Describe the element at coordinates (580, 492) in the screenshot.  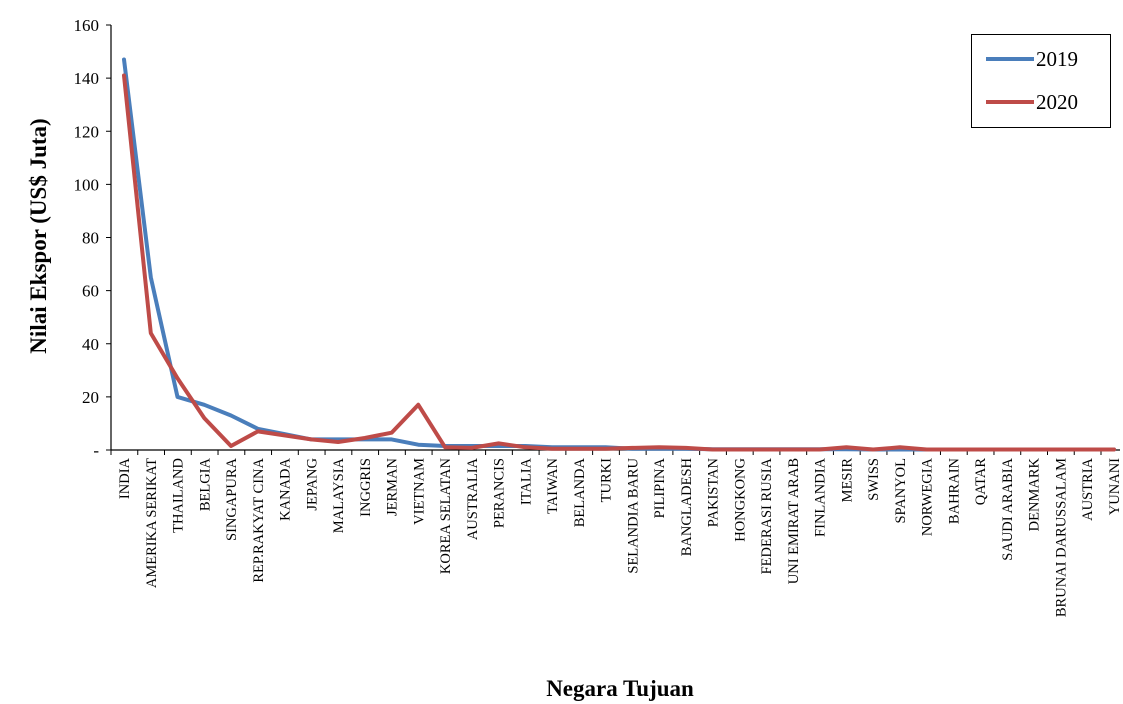
I see `x-tick-label: BELANDA` at that location.